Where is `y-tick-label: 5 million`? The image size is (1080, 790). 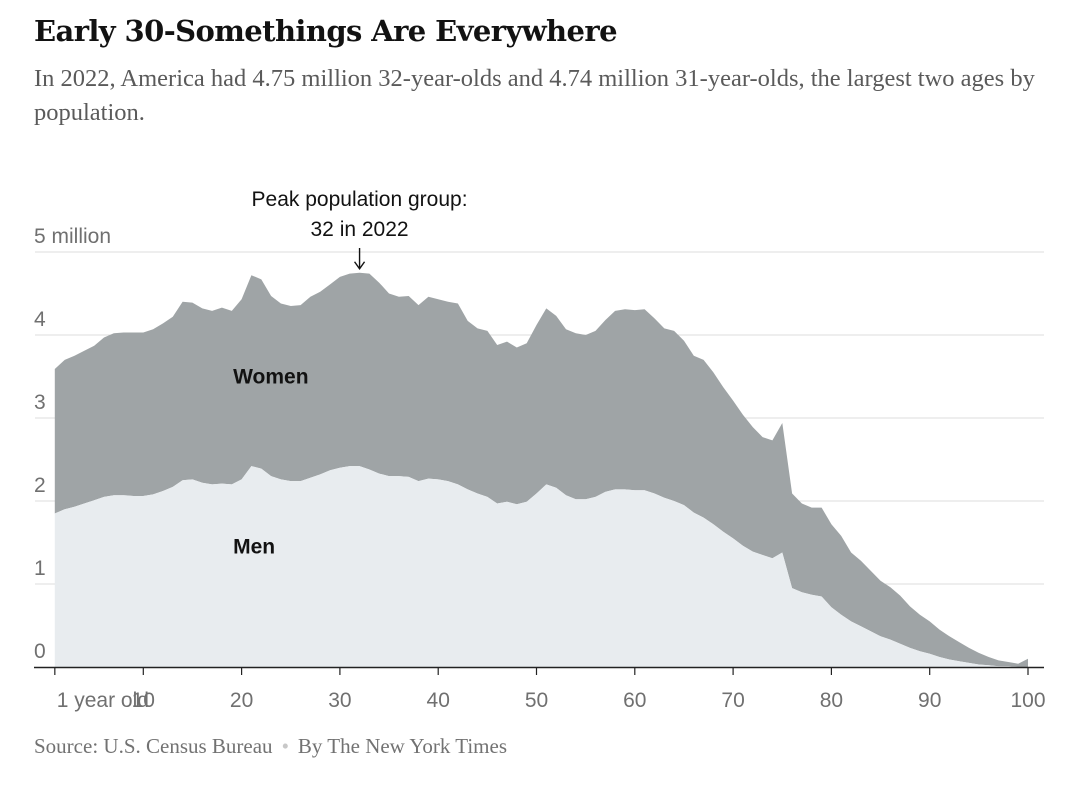 y-tick-label: 5 million is located at coordinates (72, 236).